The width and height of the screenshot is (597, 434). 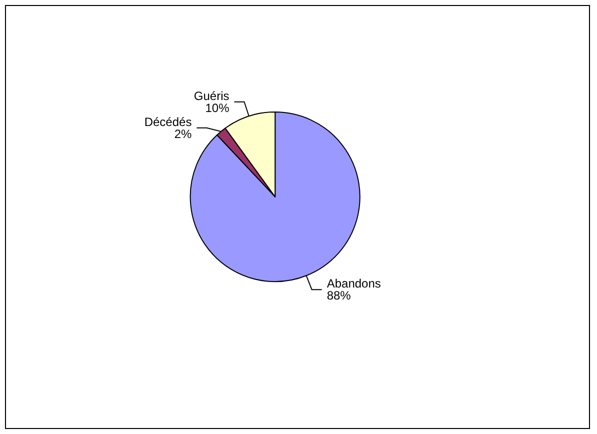 What do you see at coordinates (212, 95) in the screenshot?
I see `slice-label: Guéris` at bounding box center [212, 95].